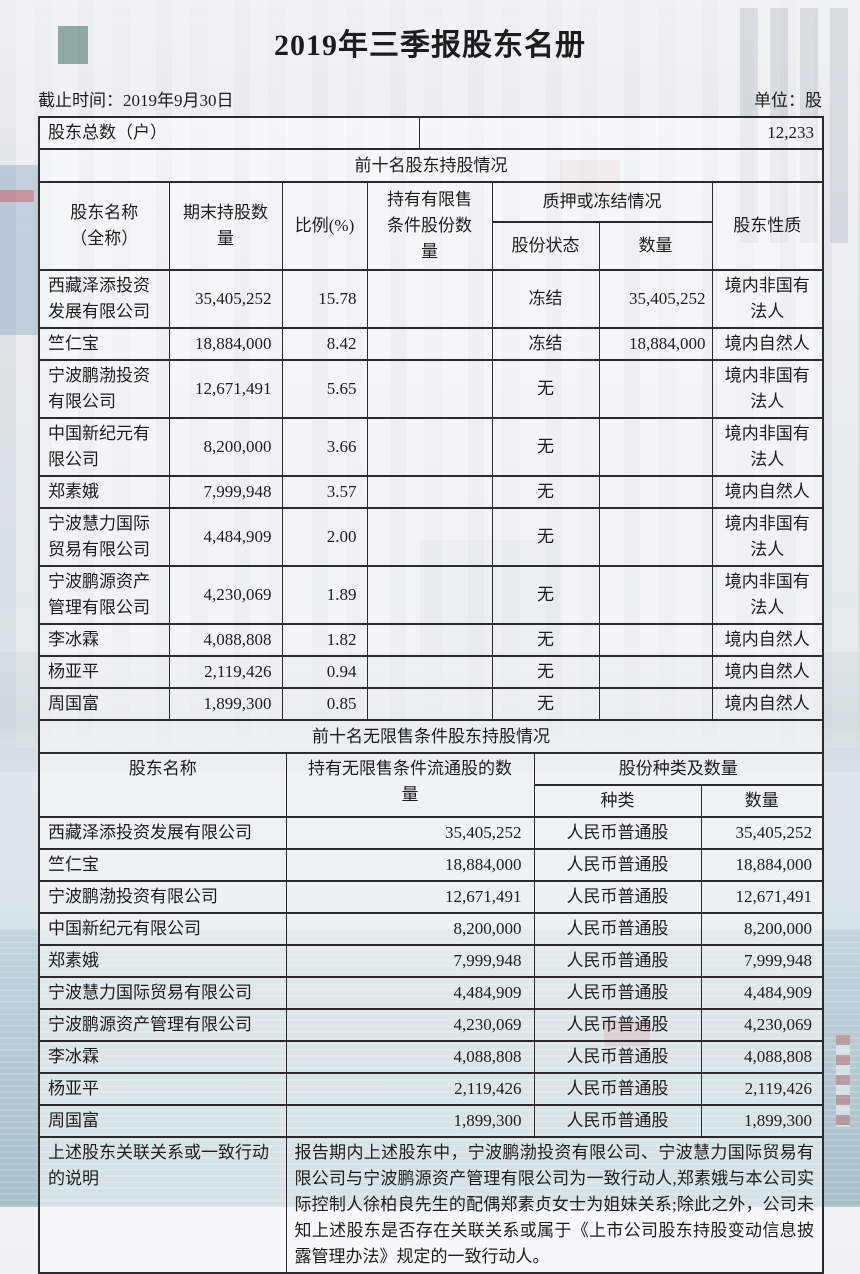  Describe the element at coordinates (162, 785) in the screenshot. I see `header-unres-holder-name: 股东名称` at that location.